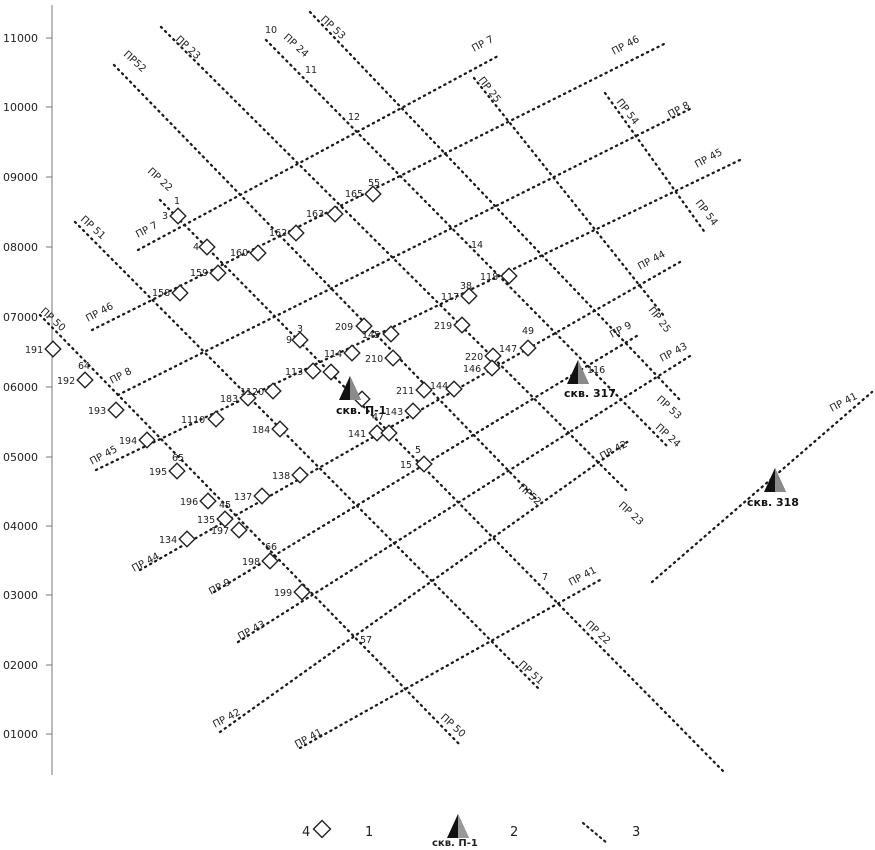 The width and height of the screenshot is (875, 850). Describe the element at coordinates (20, 387) in the screenshot. I see `y-tick-label: 06000` at that location.